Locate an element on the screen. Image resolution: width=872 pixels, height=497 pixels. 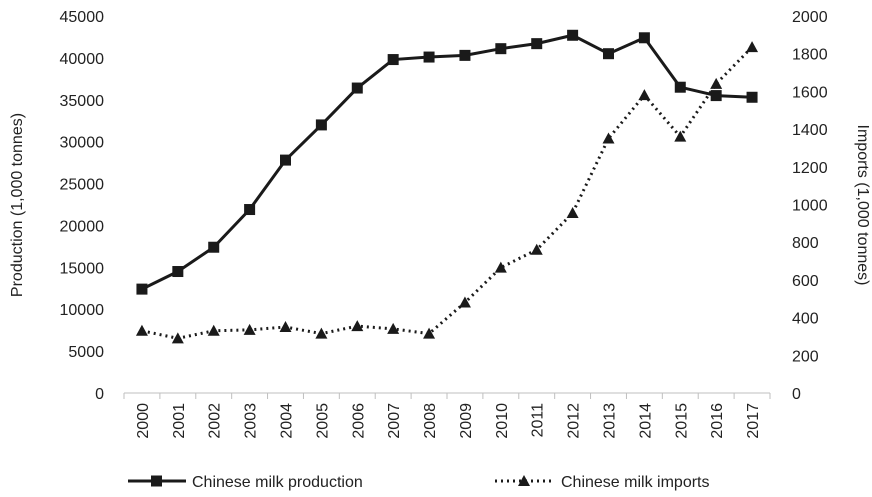
right-tick-label: 1000 is located at coordinates (810, 206).